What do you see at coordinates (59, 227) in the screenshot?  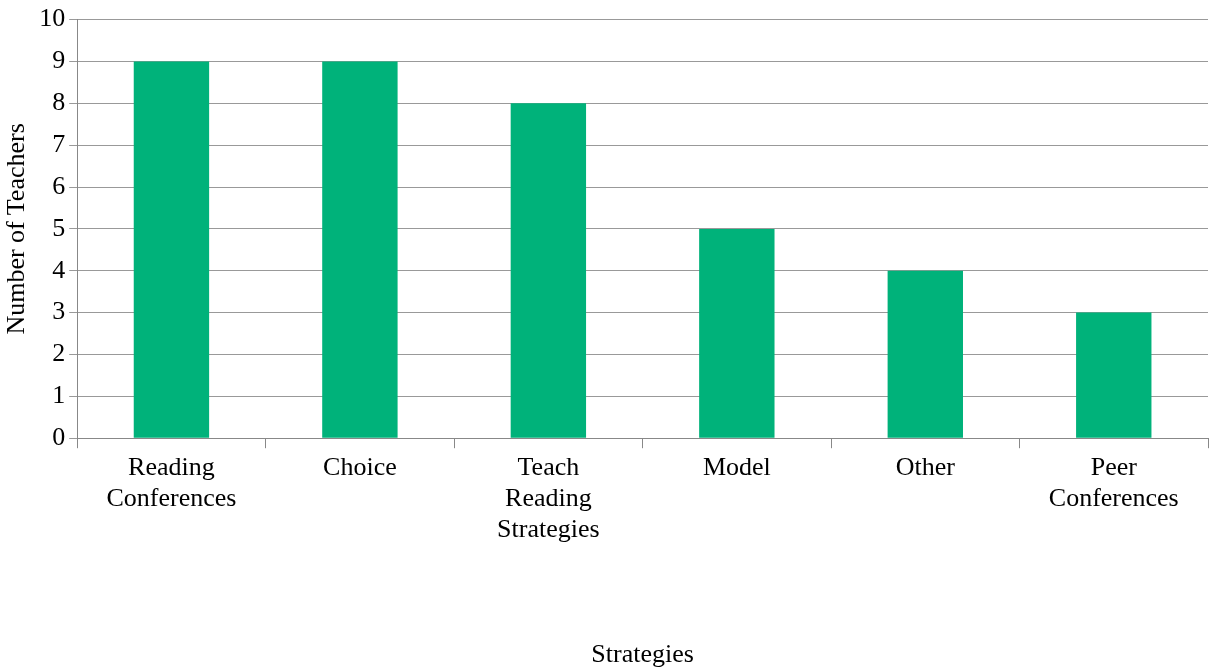 I see `y-tick-label: 5` at bounding box center [59, 227].